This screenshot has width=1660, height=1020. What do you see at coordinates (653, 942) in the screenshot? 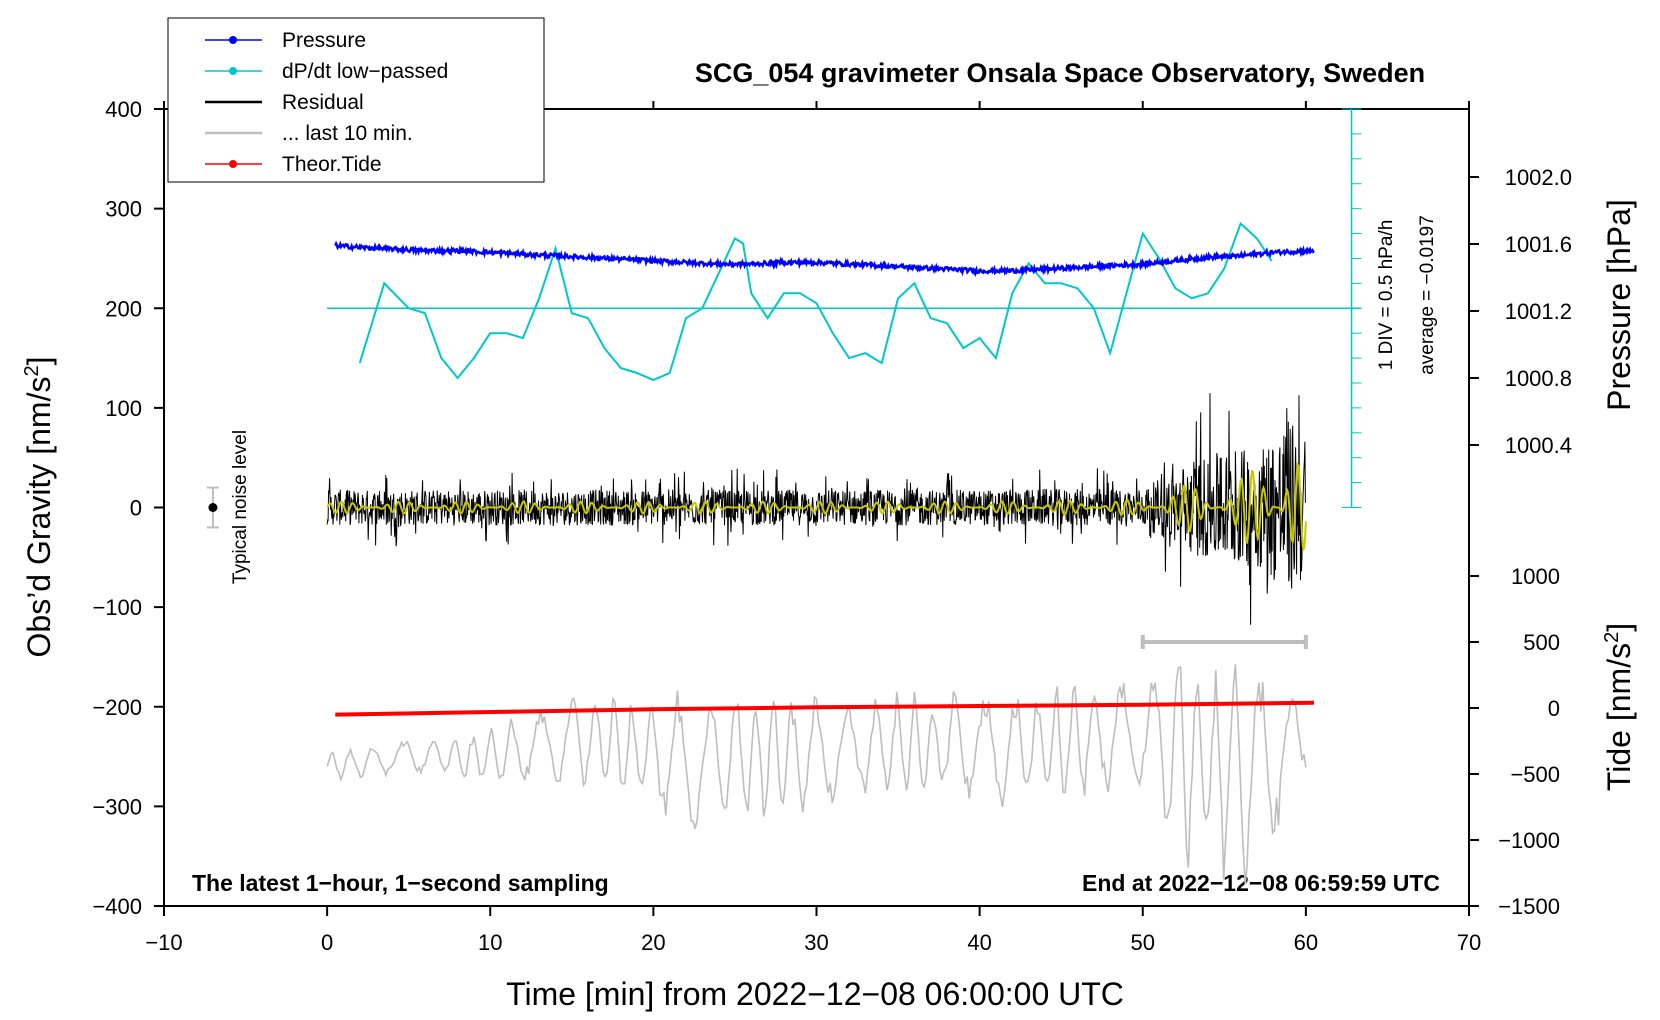
I see `x-tick-label: 20` at bounding box center [653, 942].